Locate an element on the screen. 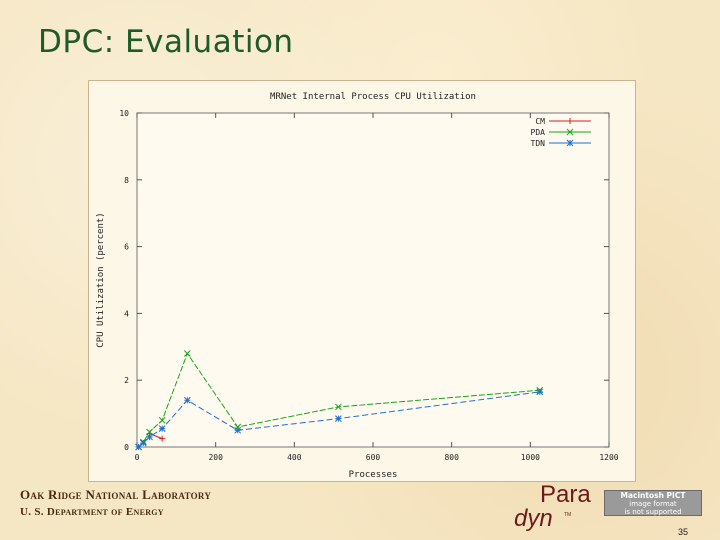 The width and height of the screenshot is (720, 540). paradyn-logo: Para dyn TM is located at coordinates (552, 506).